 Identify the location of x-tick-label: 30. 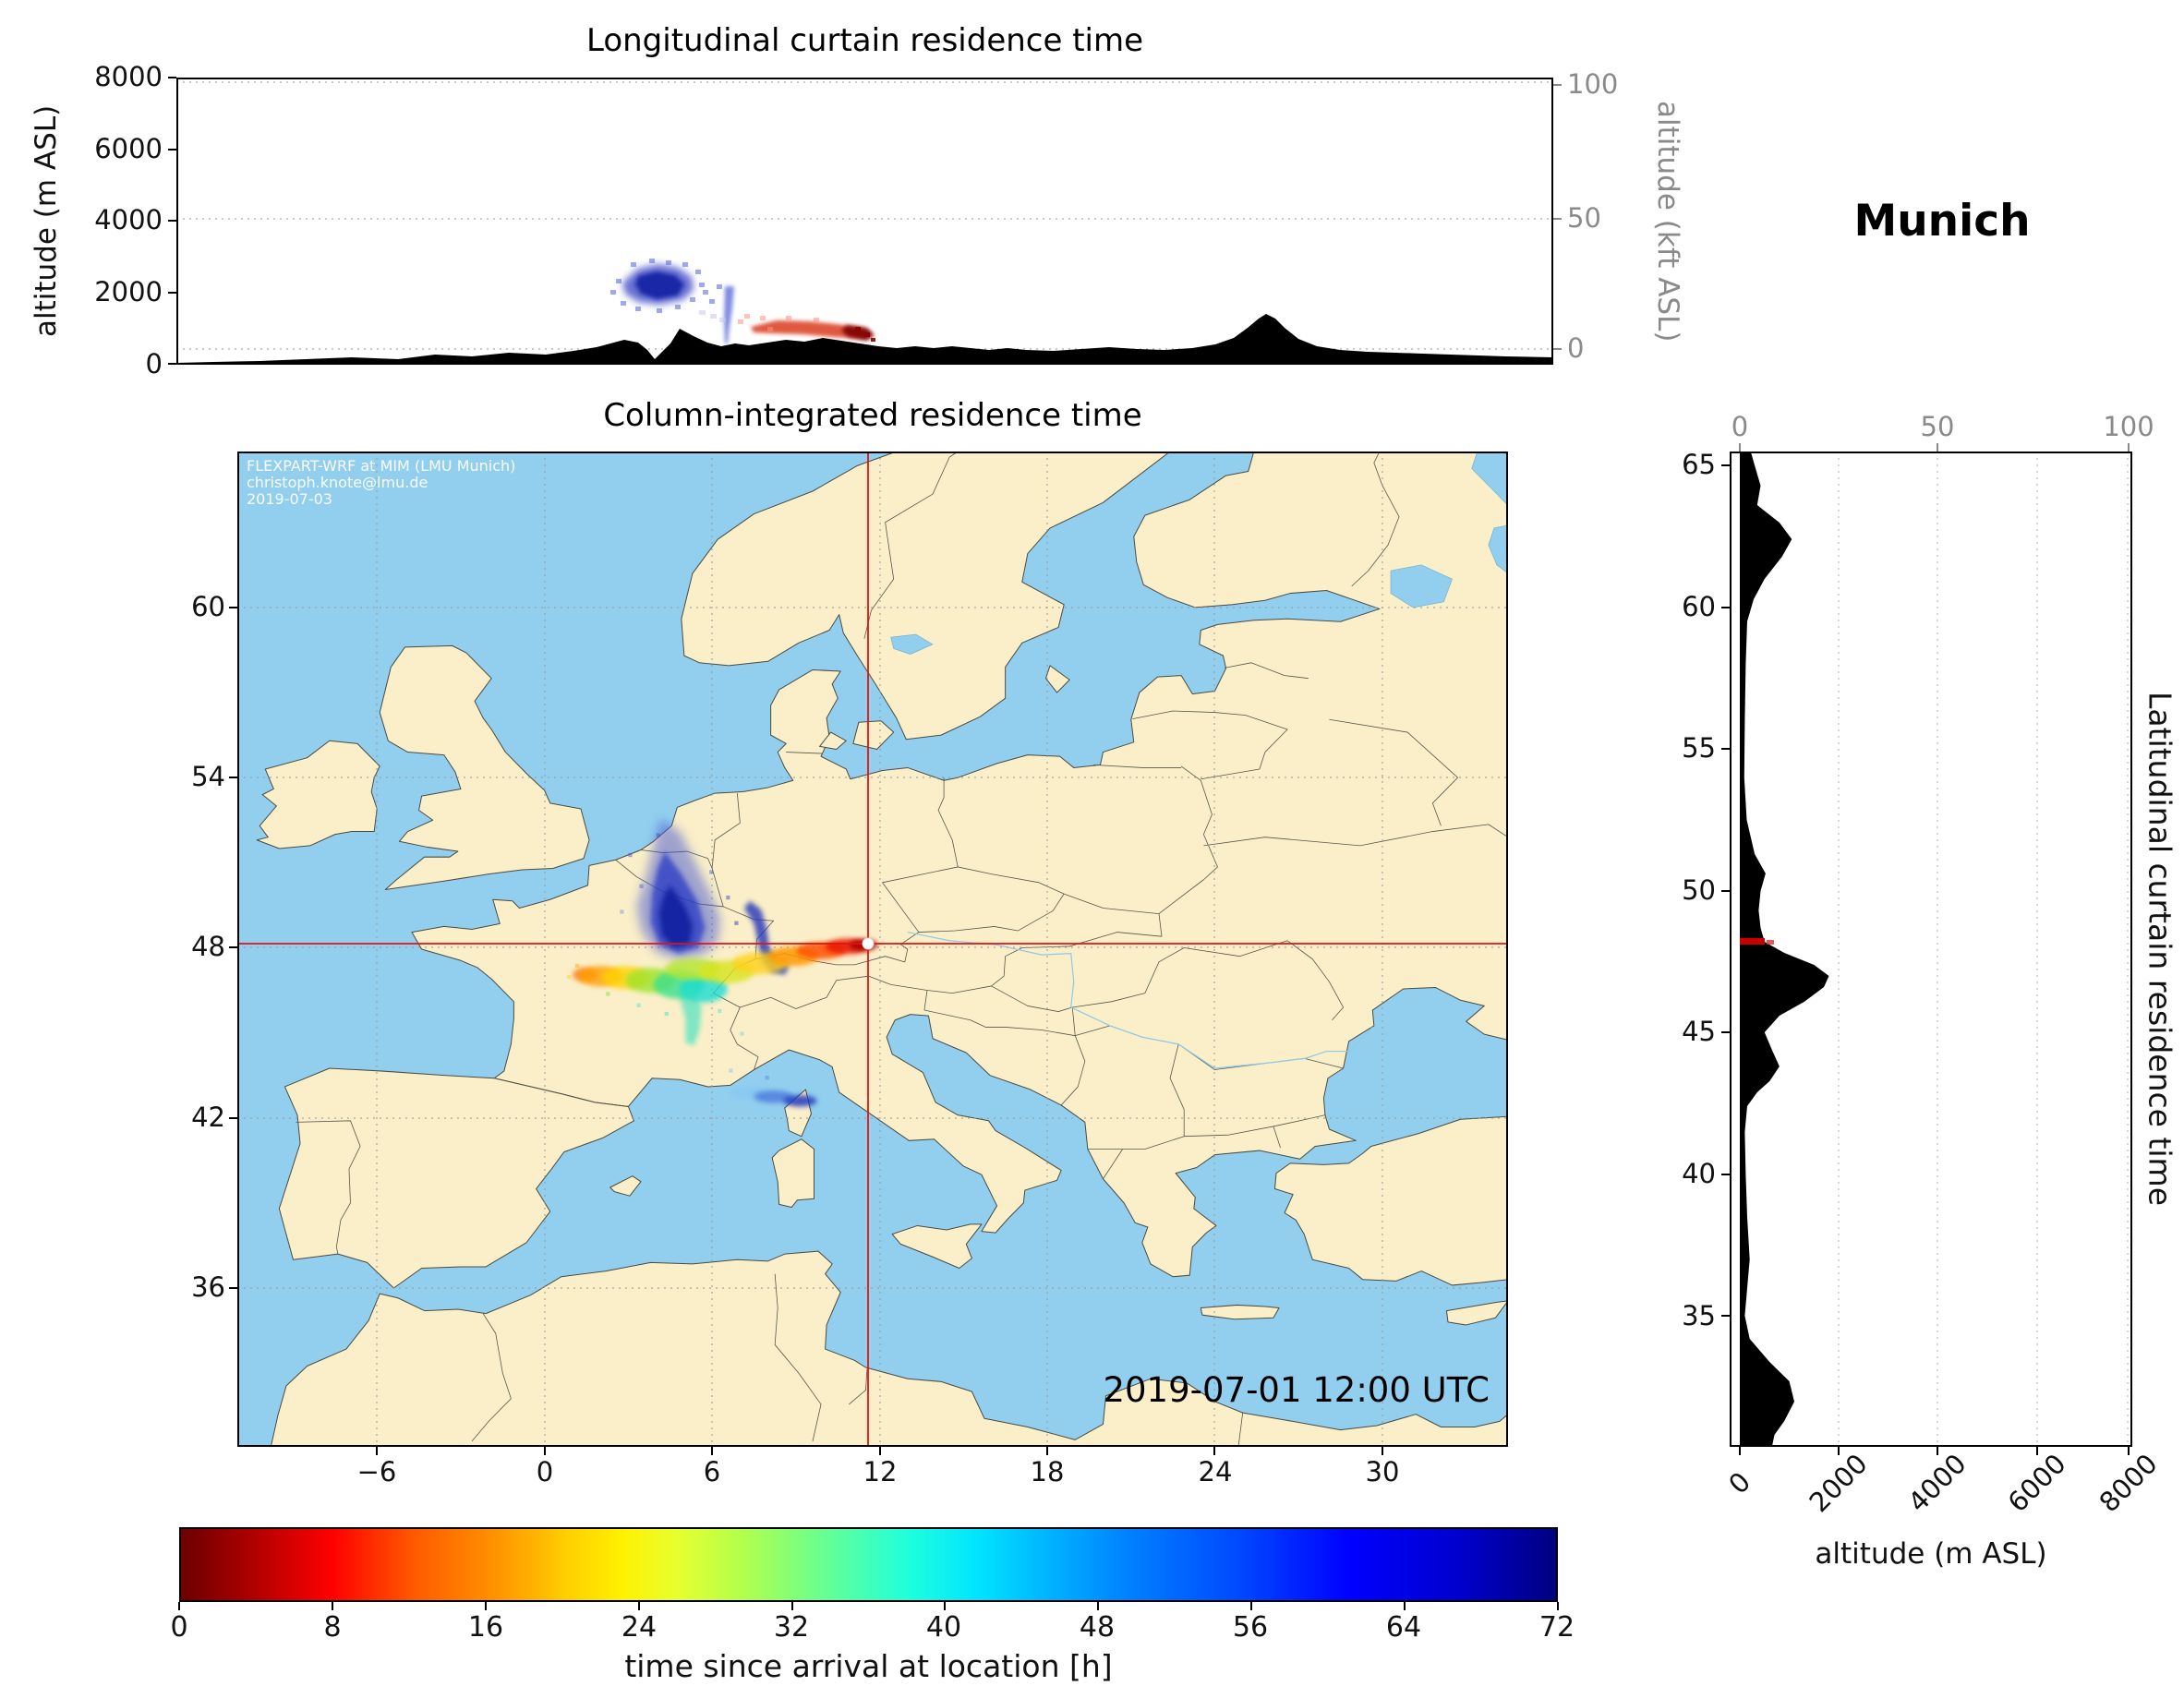
(1382, 1471).